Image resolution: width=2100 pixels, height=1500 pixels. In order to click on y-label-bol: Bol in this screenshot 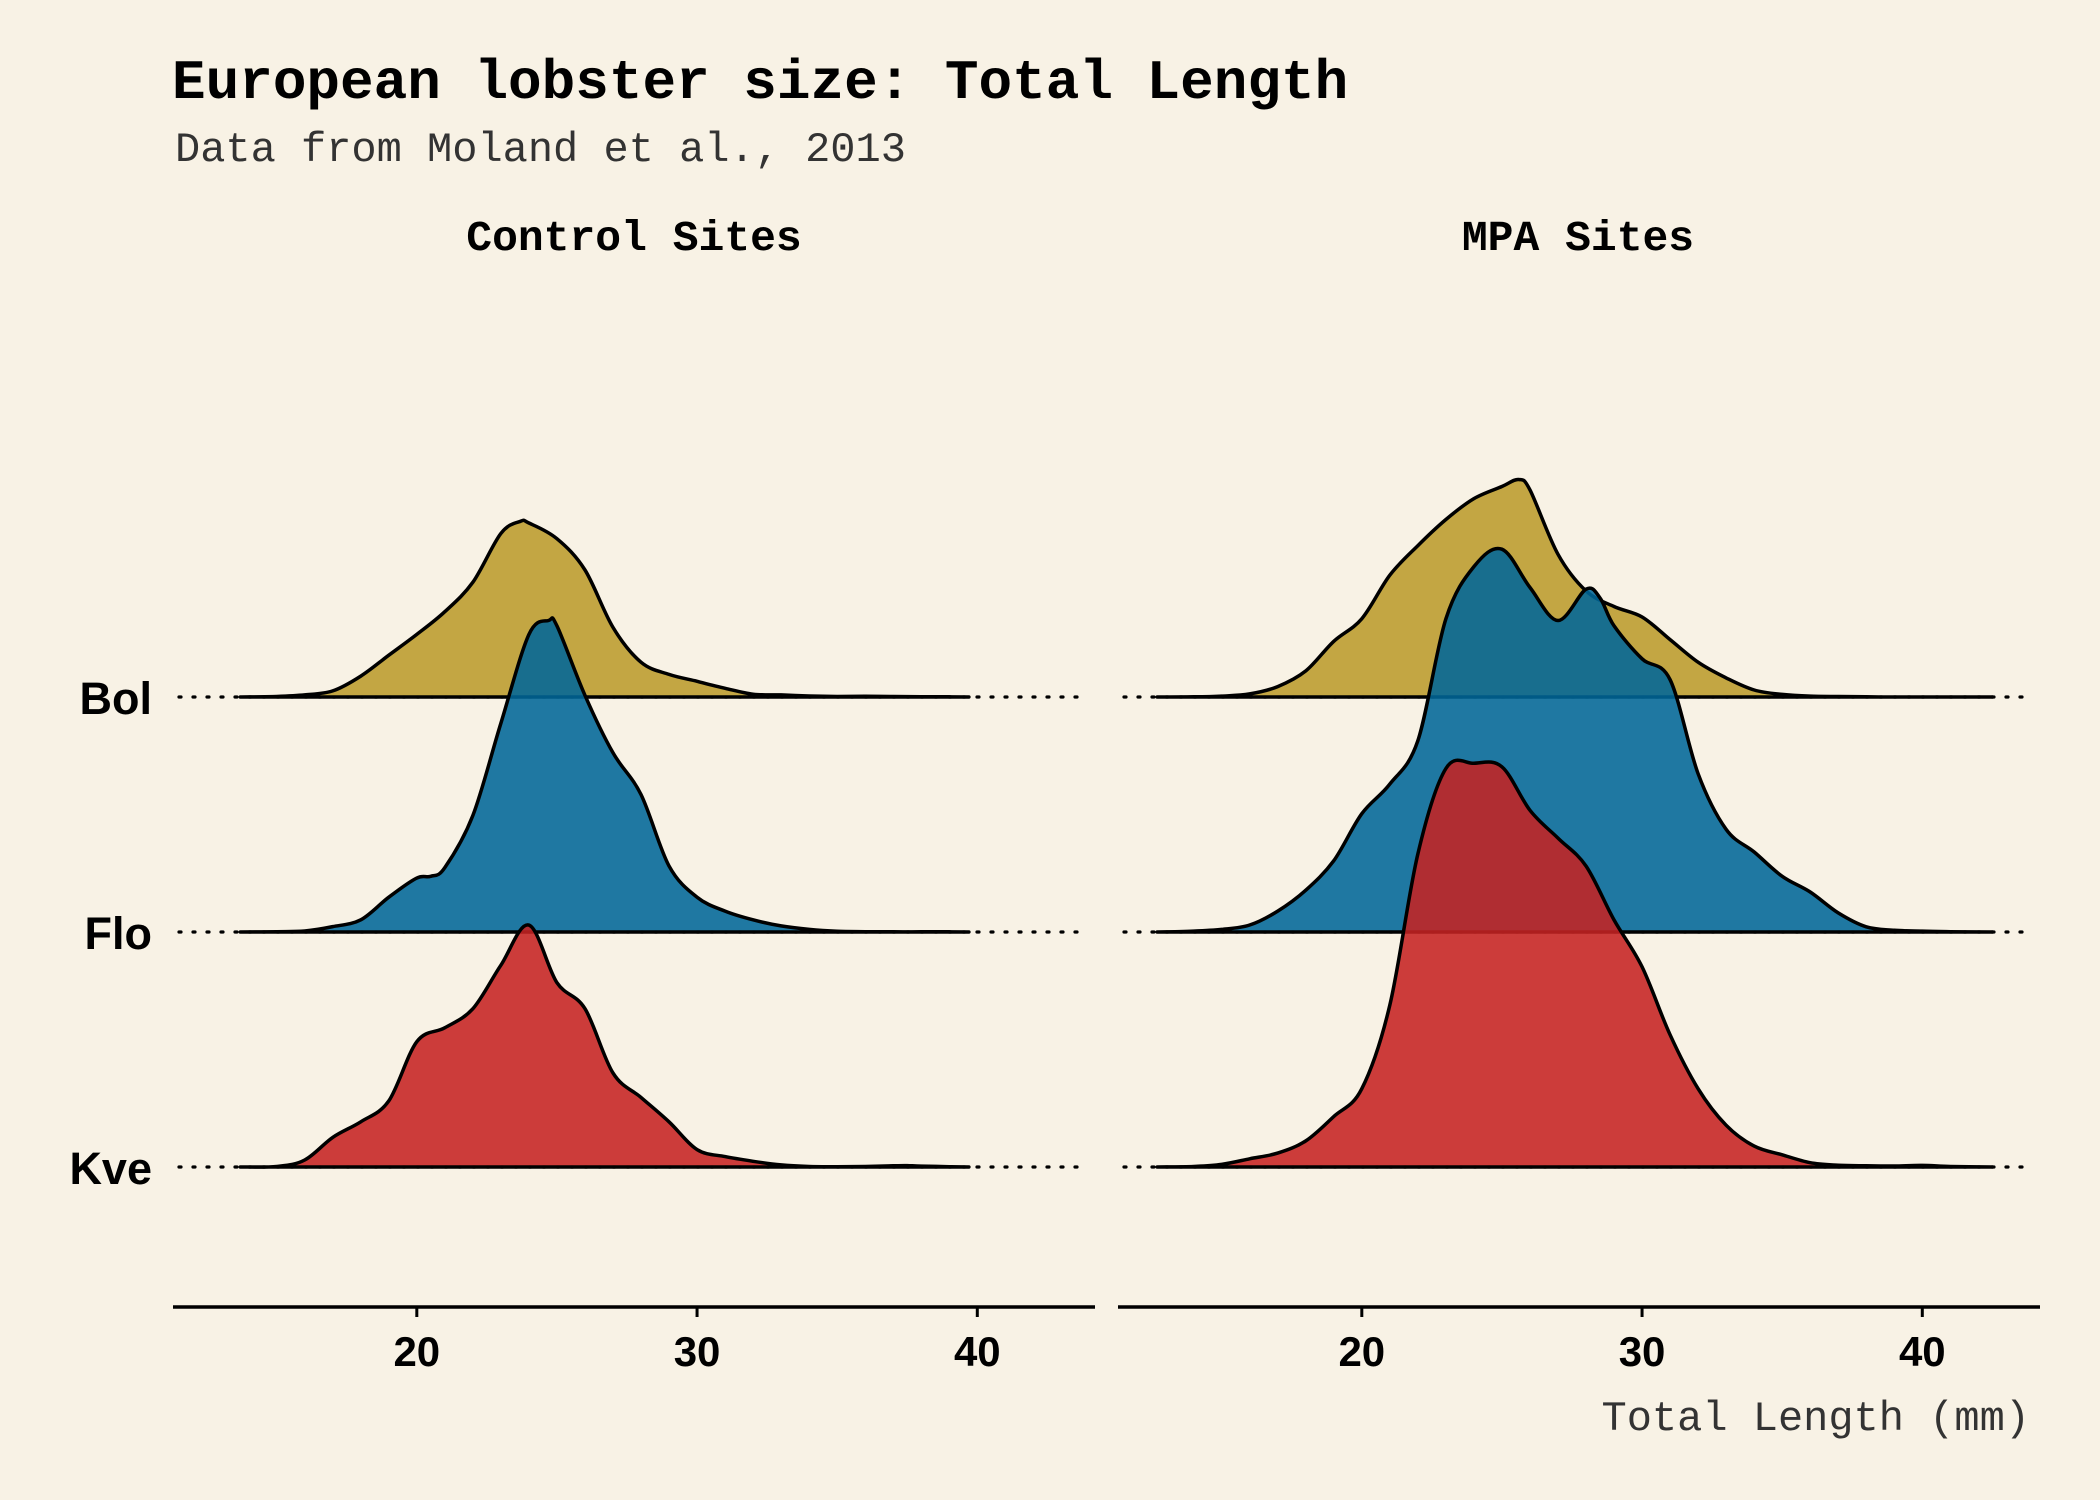, I will do `click(116, 698)`.